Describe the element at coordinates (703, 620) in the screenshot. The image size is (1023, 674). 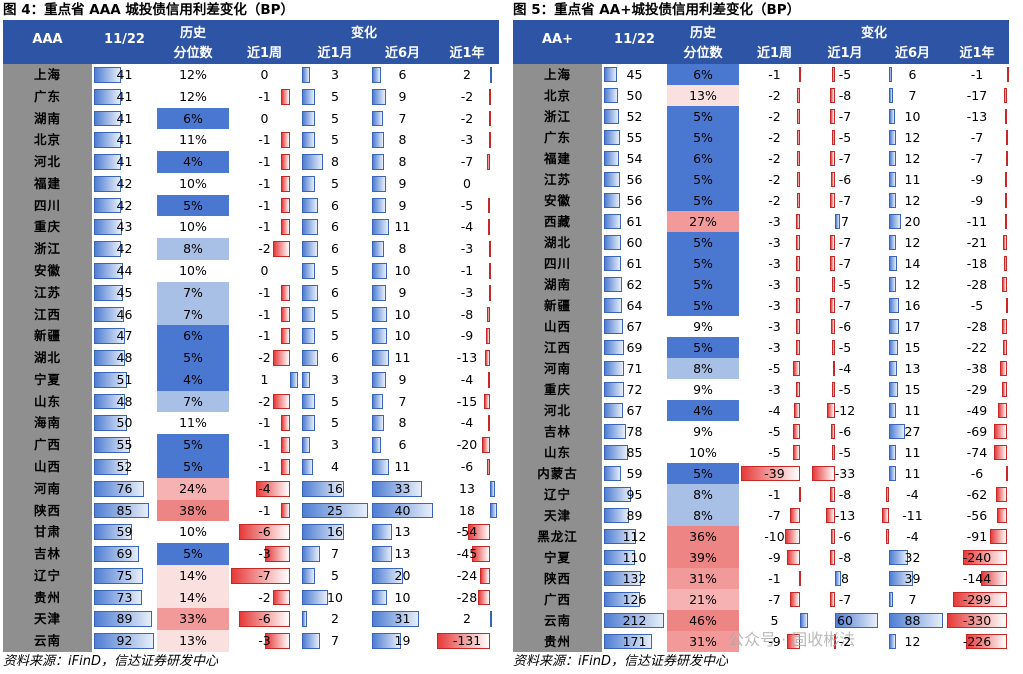
I see `percentile-cell: 46%` at that location.